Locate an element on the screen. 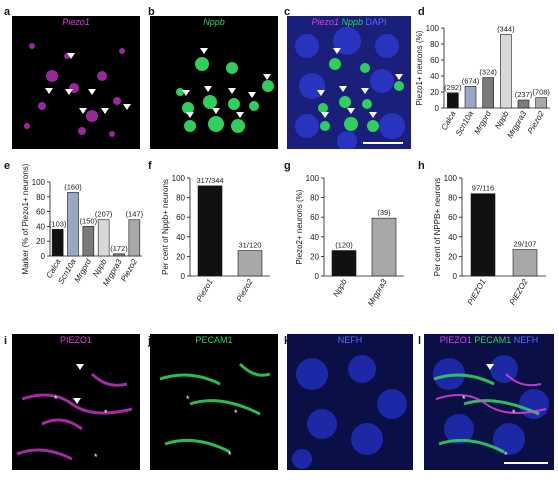 This screenshot has height=480, width=558. panel-l-caption-pecam1: PECAM1 is located at coordinates (493, 340).